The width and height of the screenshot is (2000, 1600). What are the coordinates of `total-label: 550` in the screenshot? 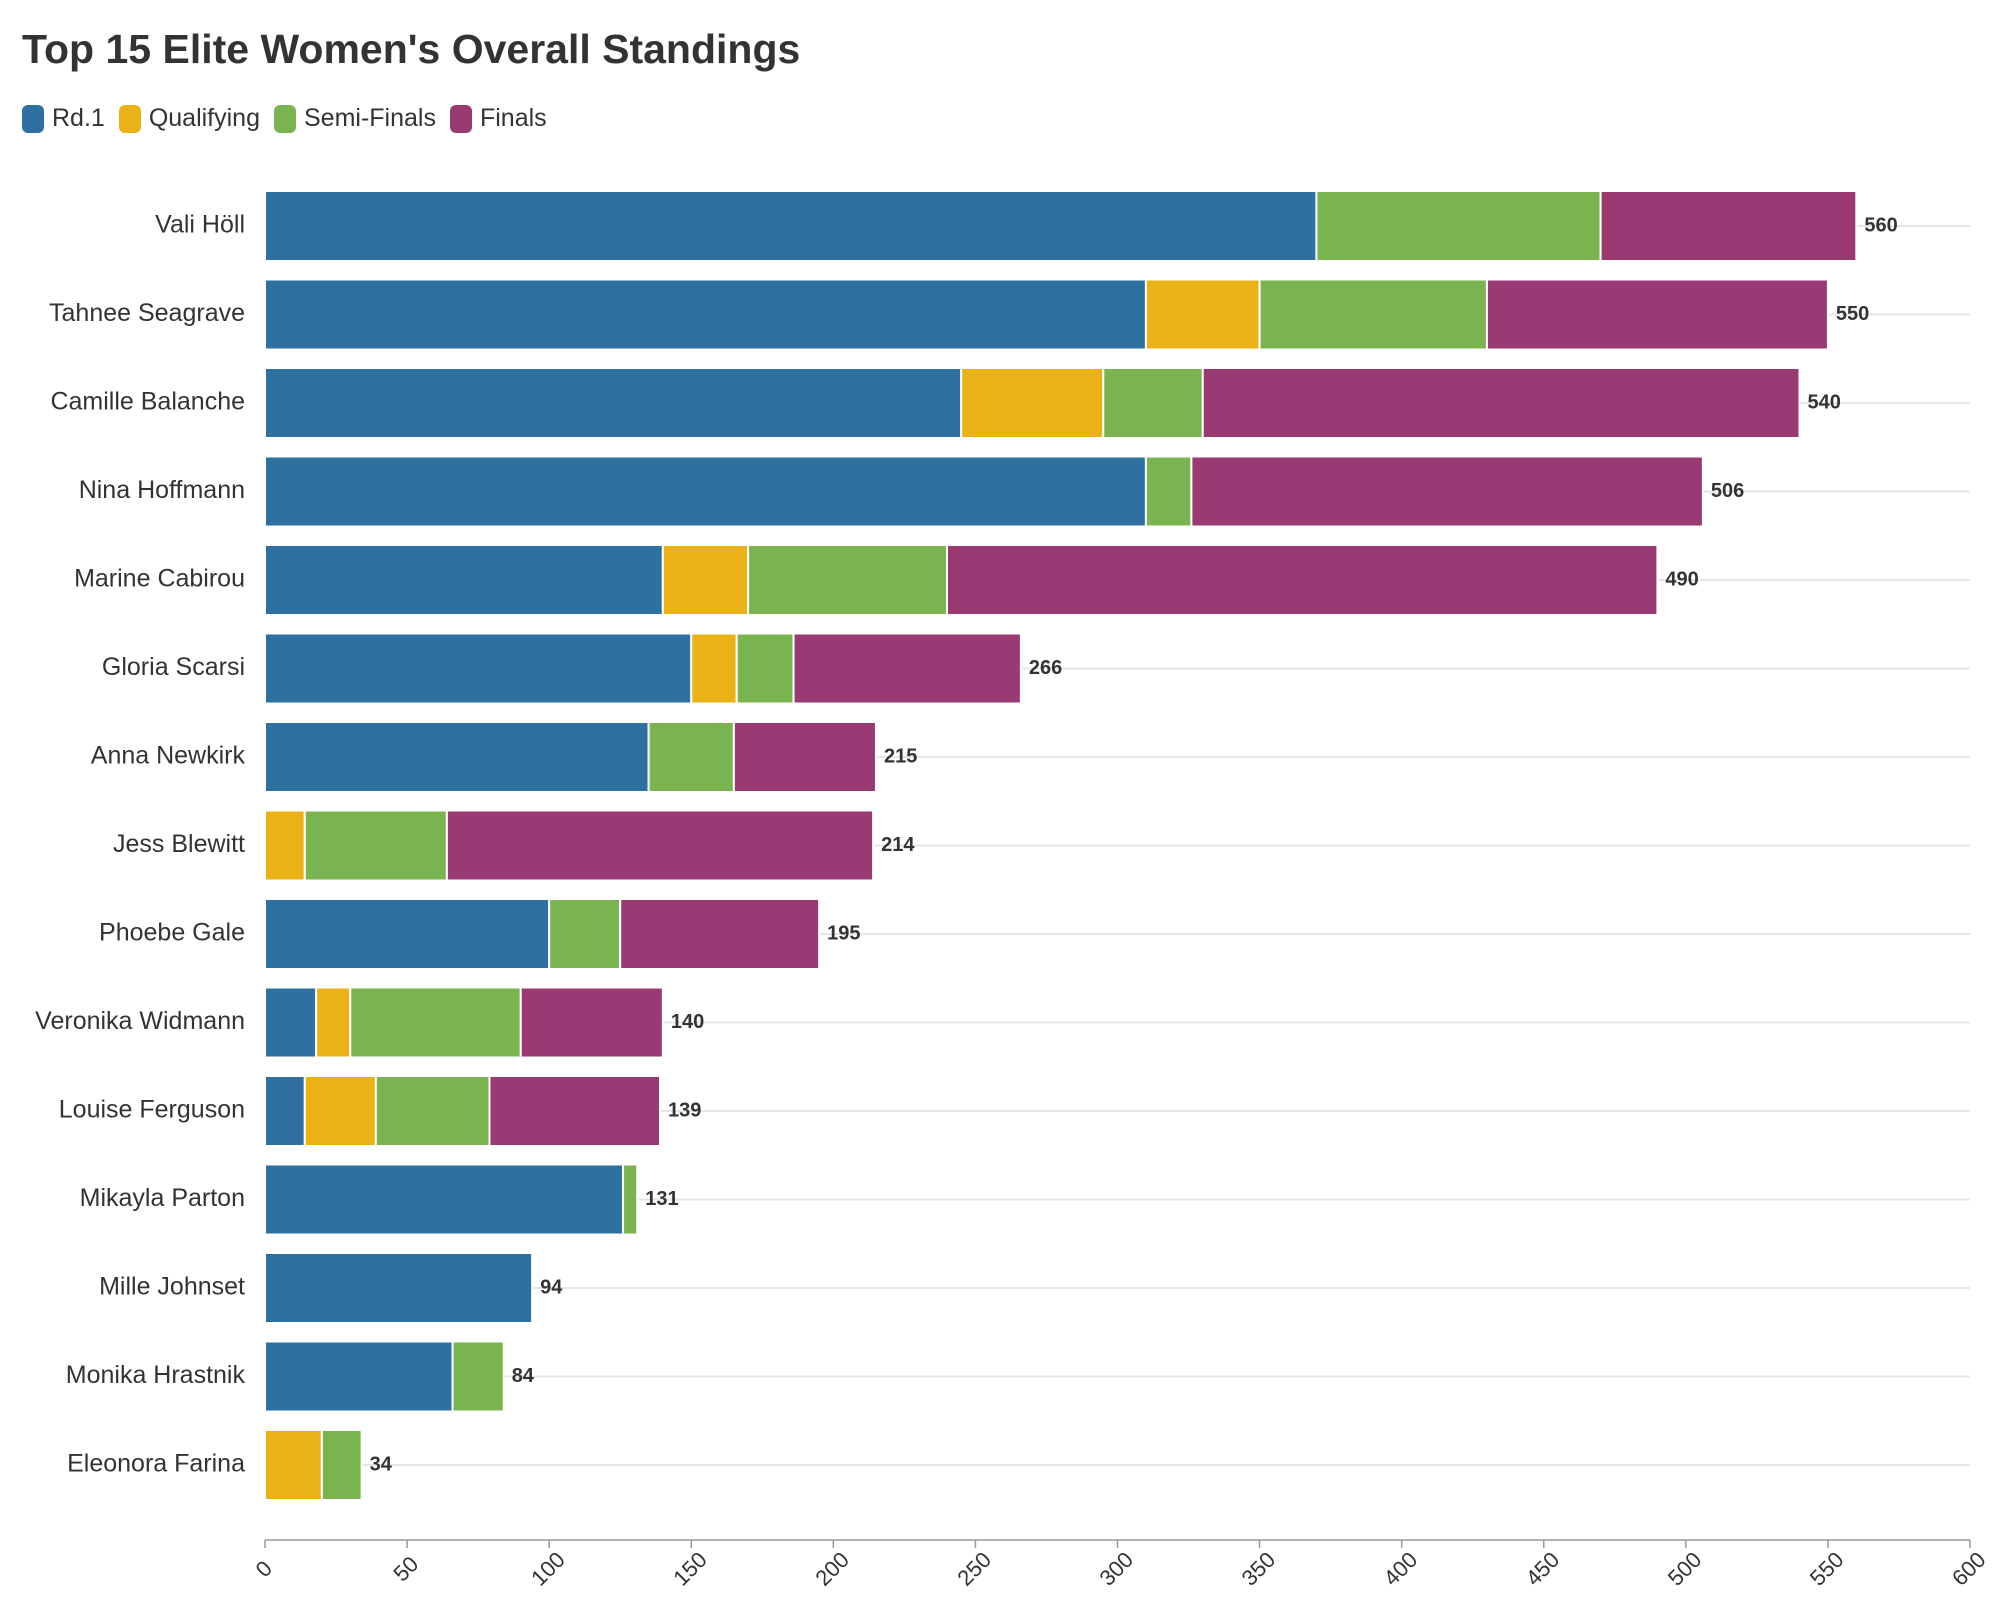 It's located at (1852, 314).